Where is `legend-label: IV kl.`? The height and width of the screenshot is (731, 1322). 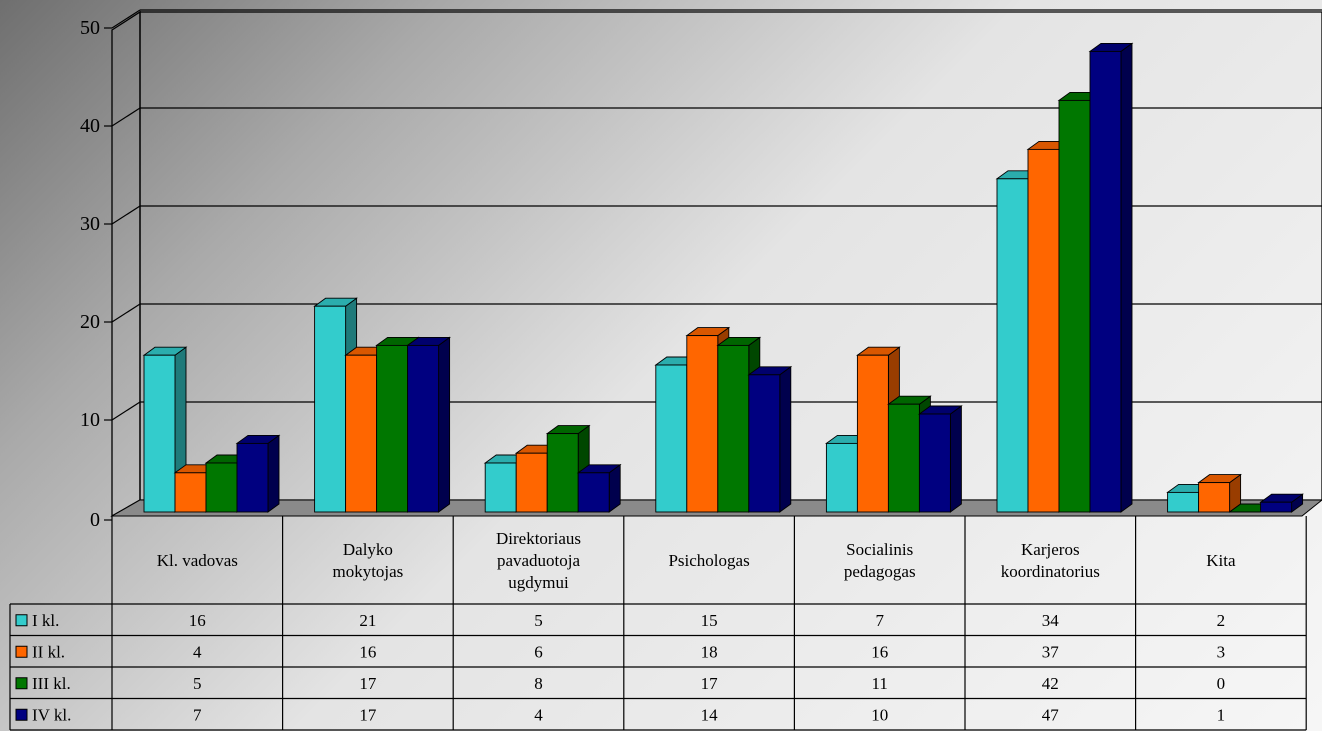 legend-label: IV kl. is located at coordinates (51, 714).